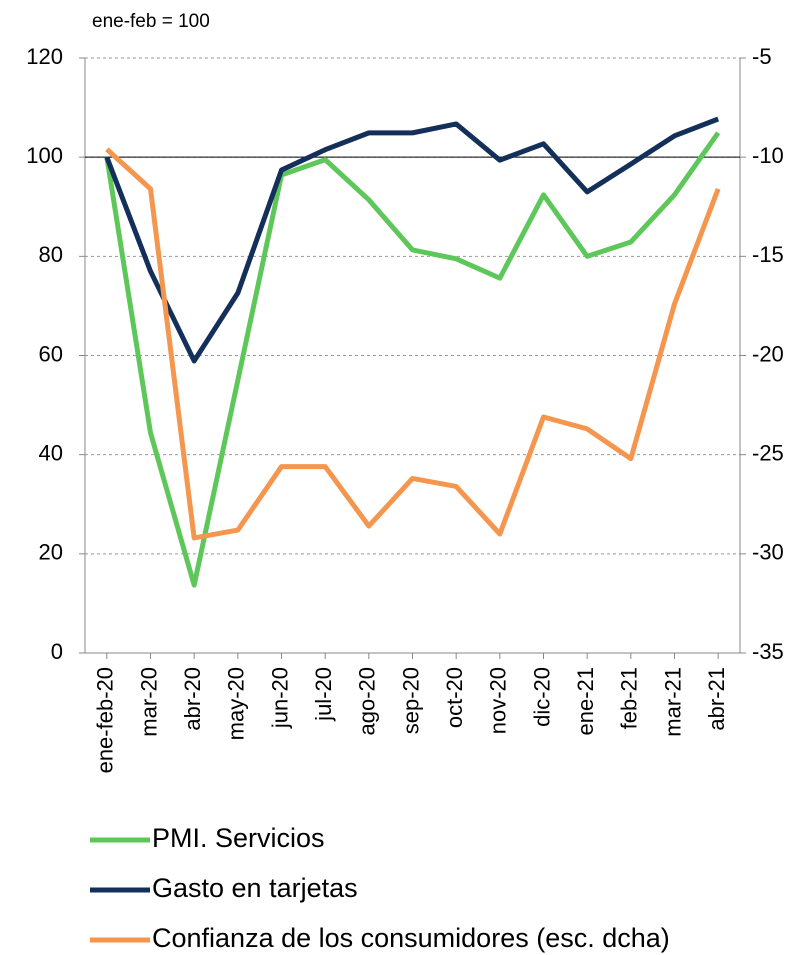  What do you see at coordinates (255, 888) in the screenshot?
I see `legend-label: Gasto en tarjetas` at bounding box center [255, 888].